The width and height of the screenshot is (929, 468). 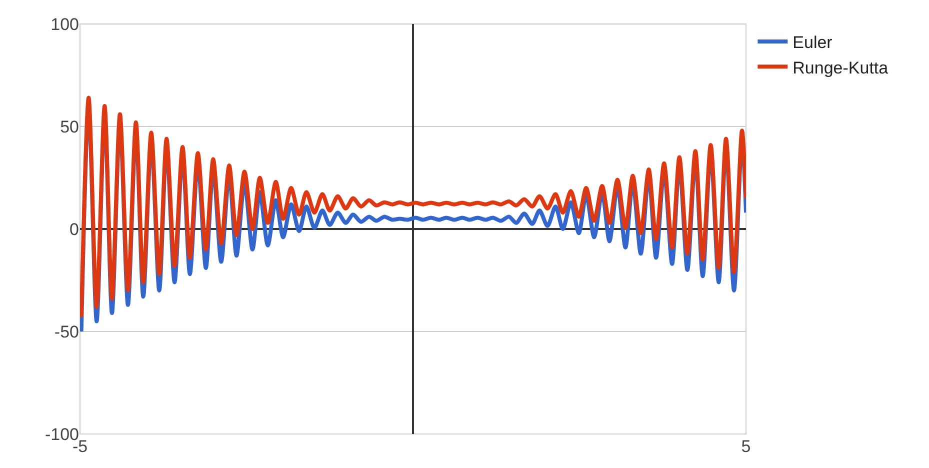 What do you see at coordinates (812, 42) in the screenshot?
I see `legend-label: Euler` at bounding box center [812, 42].